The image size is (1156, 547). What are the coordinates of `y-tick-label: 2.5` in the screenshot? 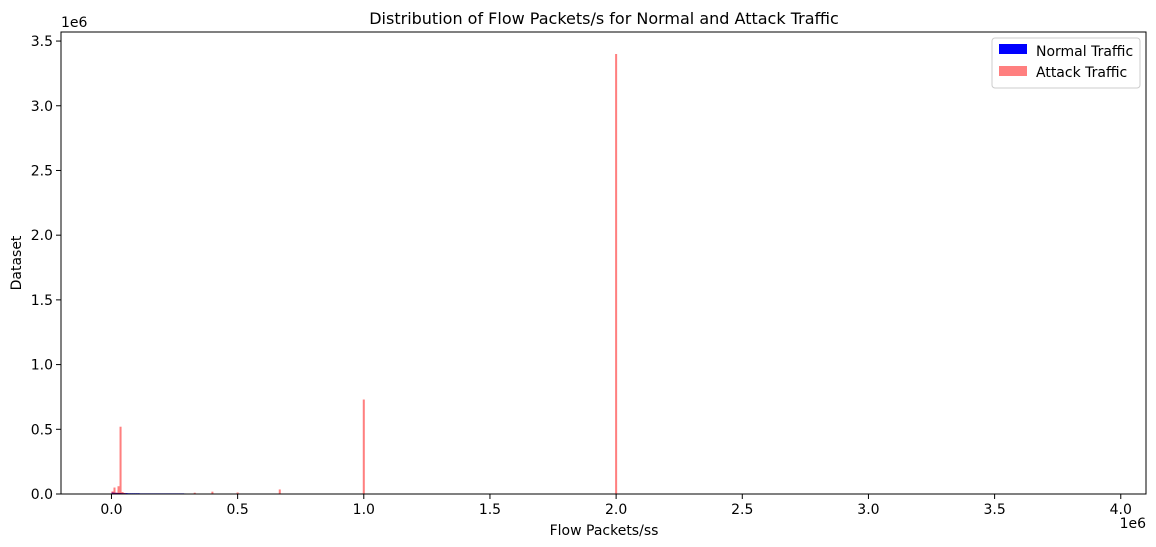 It's located at (42, 171).